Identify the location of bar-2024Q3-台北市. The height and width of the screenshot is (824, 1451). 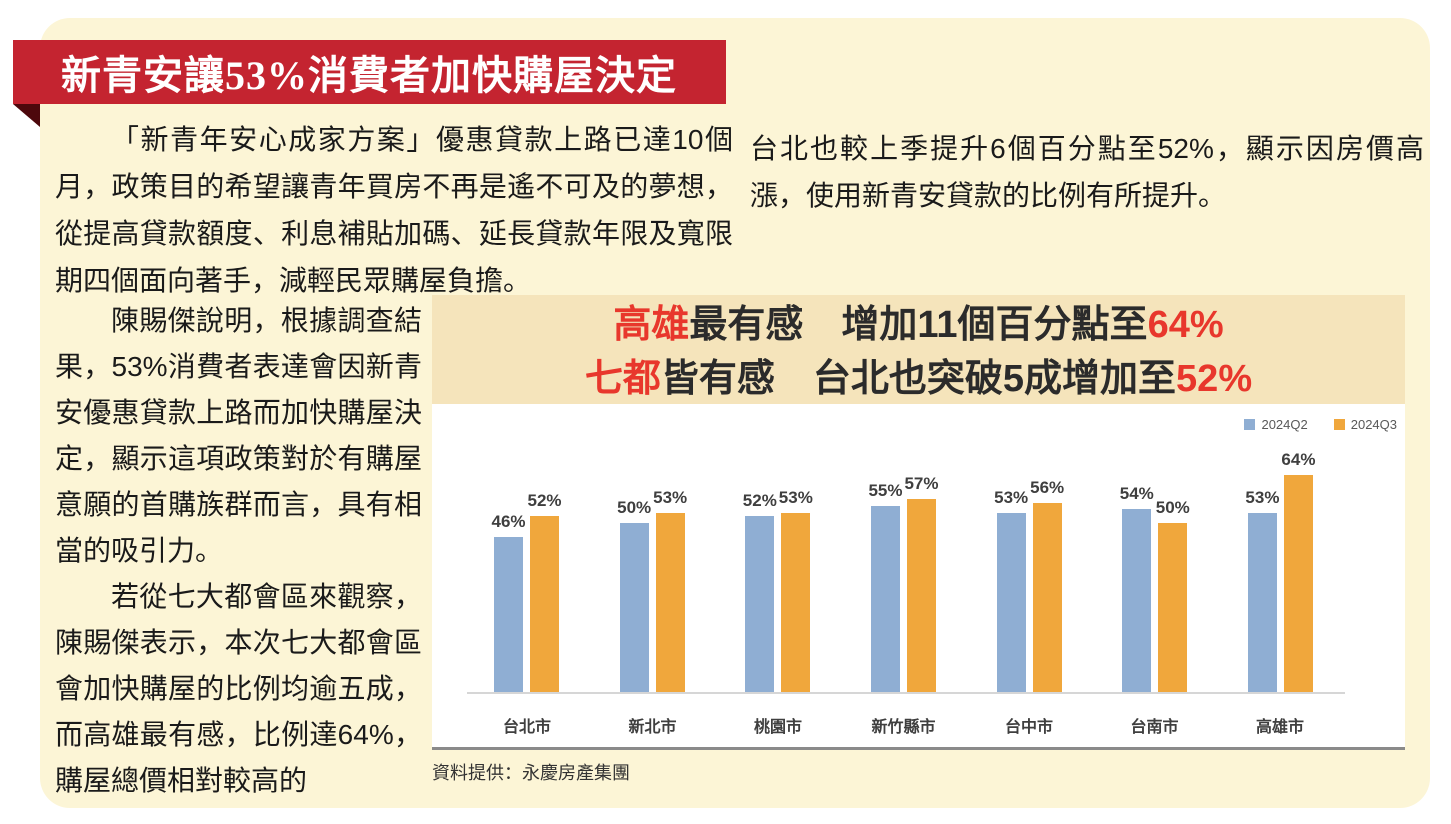
(544, 604).